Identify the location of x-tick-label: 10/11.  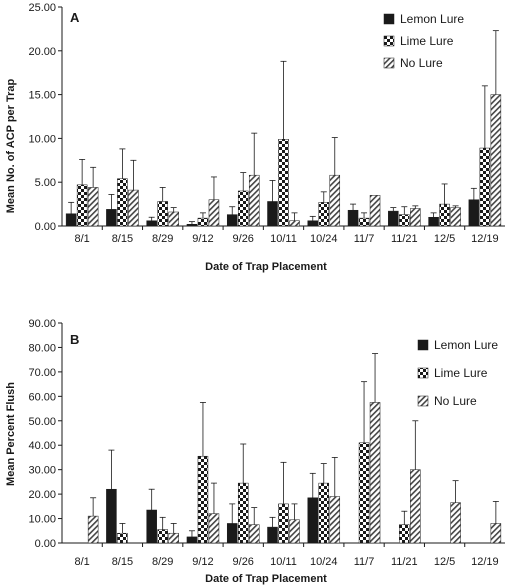
(283, 562).